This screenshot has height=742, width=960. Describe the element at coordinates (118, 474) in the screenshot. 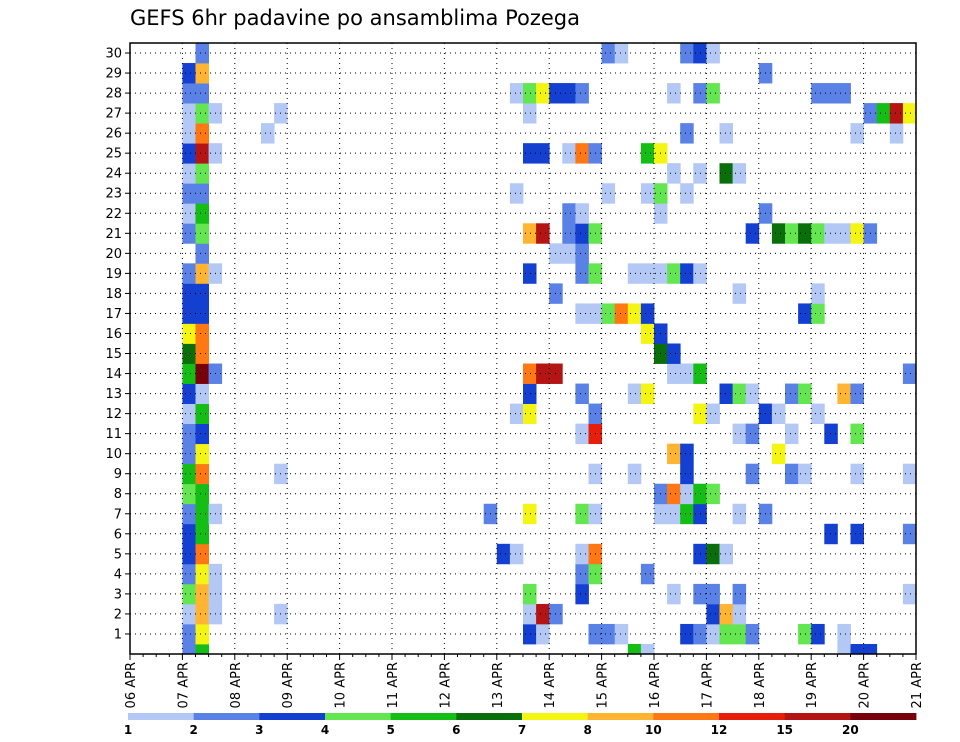

I see `y-tick-label: 9` at that location.